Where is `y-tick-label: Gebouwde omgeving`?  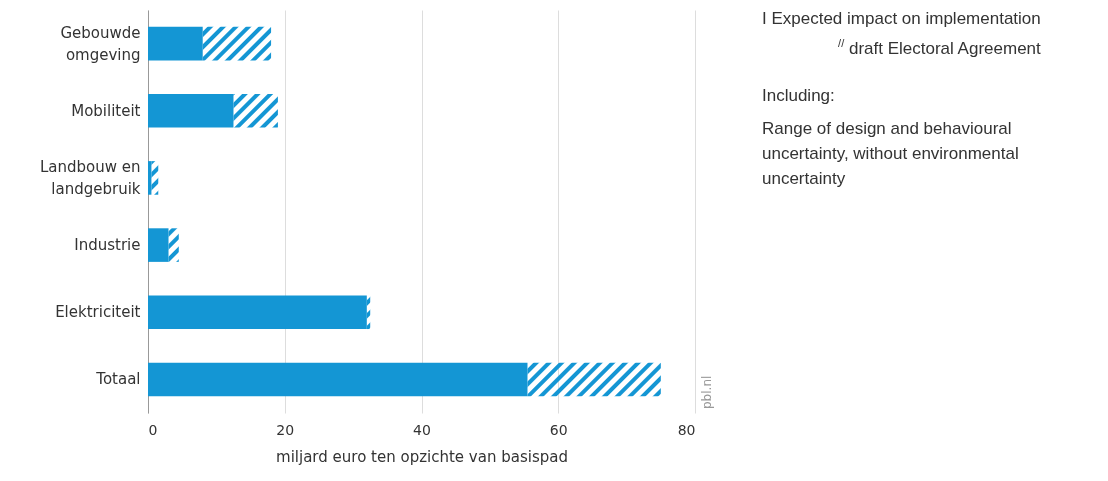
y-tick-label: Gebouwde omgeving is located at coordinates (100, 43).